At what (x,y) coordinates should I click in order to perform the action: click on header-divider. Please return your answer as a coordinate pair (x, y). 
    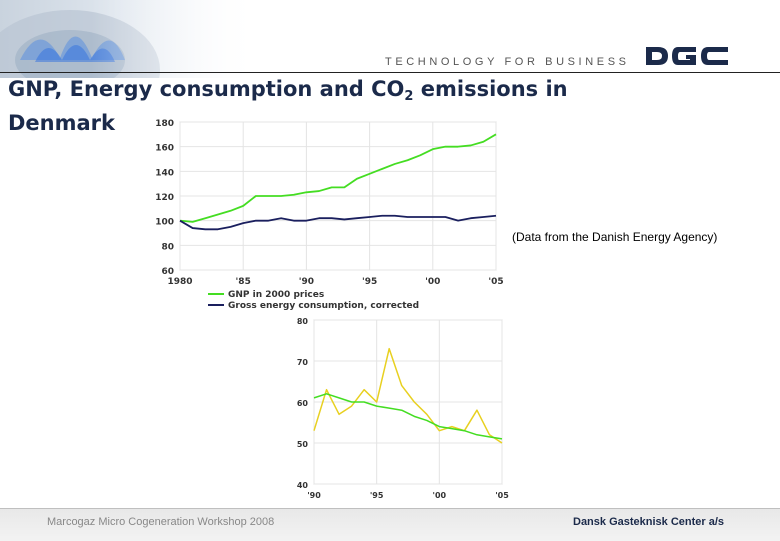
    Looking at the image, I should click on (390, 72).